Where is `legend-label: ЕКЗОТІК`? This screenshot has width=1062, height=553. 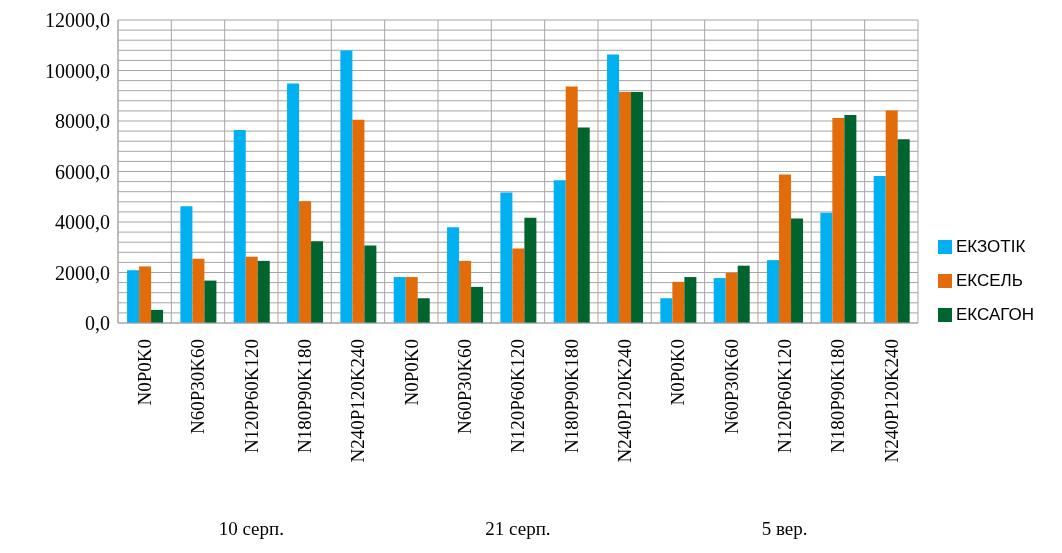 legend-label: ЕКЗОТІК is located at coordinates (990, 246).